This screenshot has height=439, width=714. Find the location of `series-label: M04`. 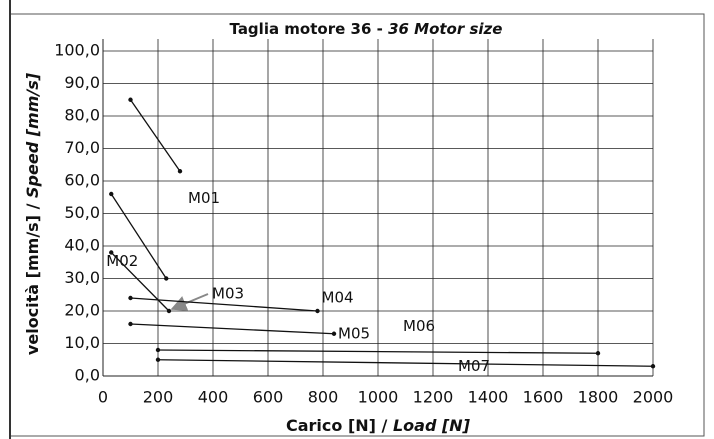

series-label: M04 is located at coordinates (338, 298).